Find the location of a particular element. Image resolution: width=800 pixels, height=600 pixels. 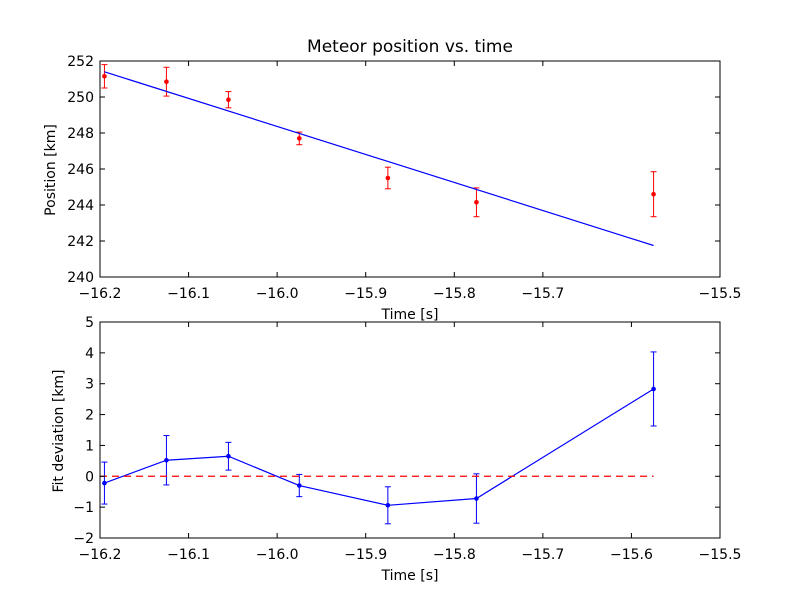

y-tick-label: −1 is located at coordinates (83, 508).